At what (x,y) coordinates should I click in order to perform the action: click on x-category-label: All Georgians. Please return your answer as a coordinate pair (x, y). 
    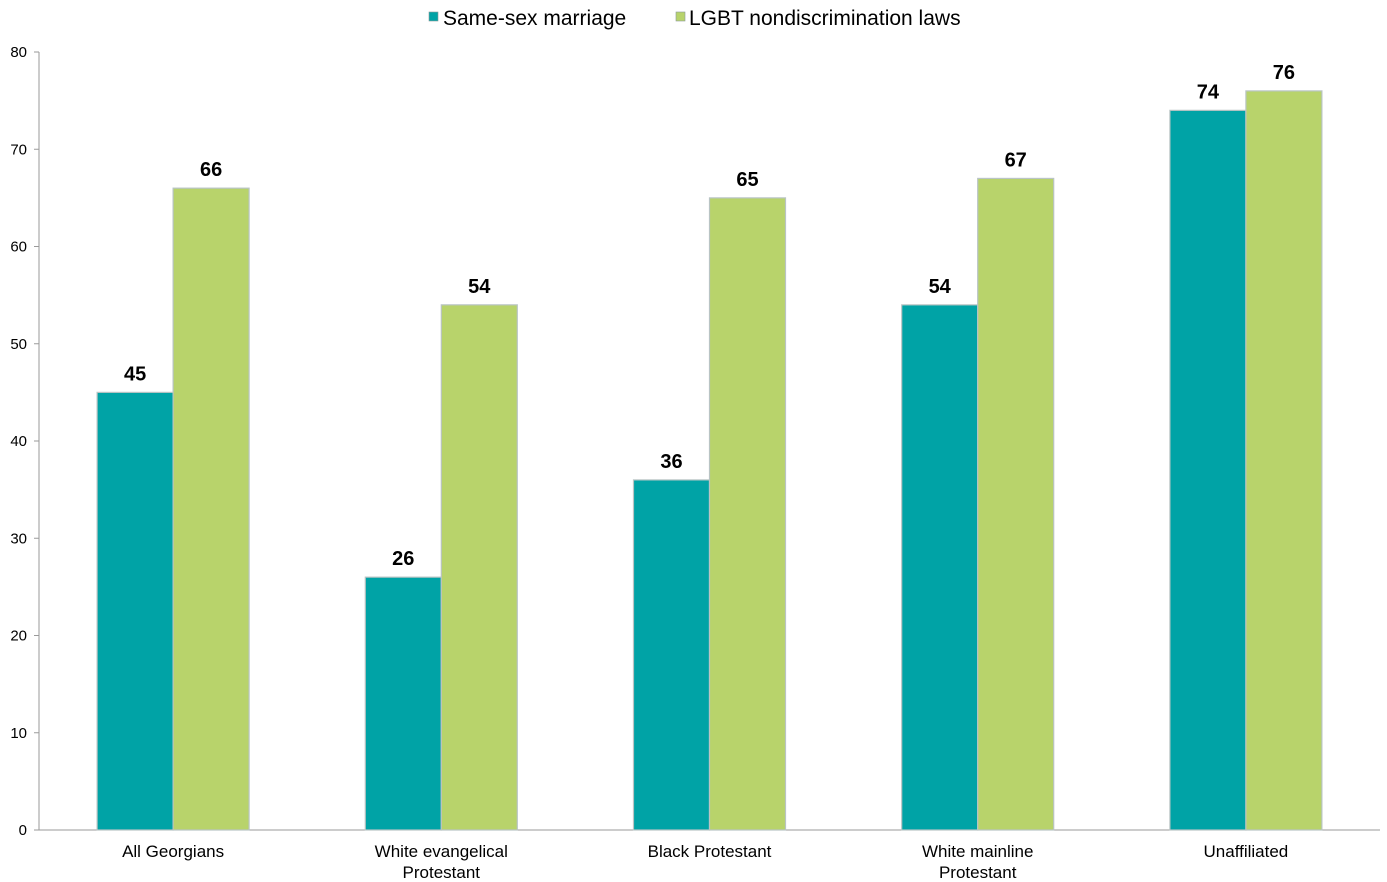
    Looking at the image, I should click on (173, 851).